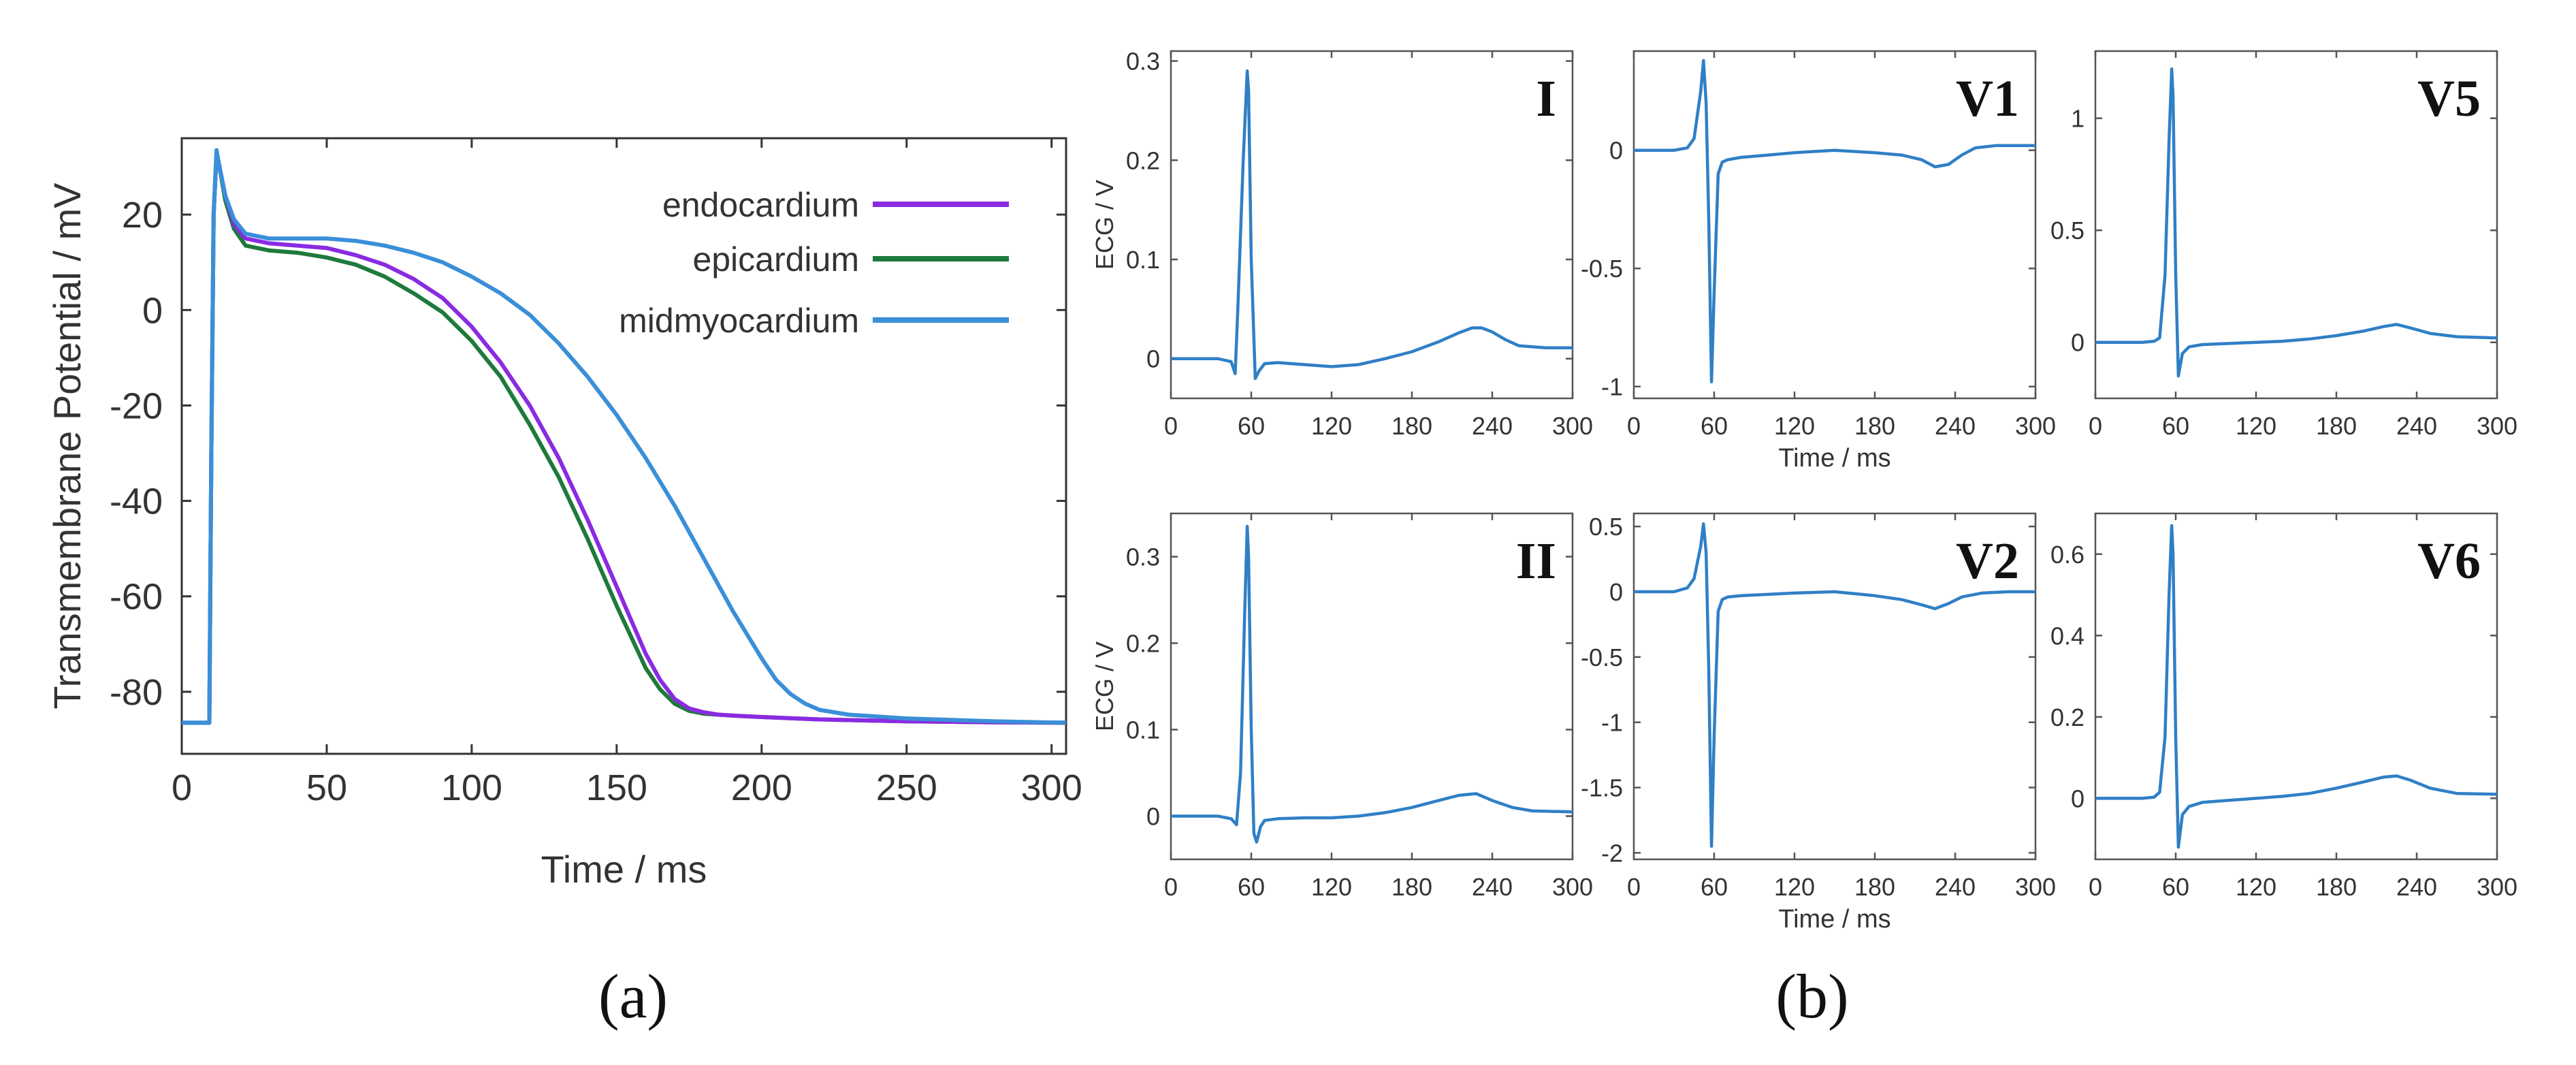 The image size is (2576, 1065). What do you see at coordinates (762, 787) in the screenshot?
I see `x-tick-label: 200` at bounding box center [762, 787].